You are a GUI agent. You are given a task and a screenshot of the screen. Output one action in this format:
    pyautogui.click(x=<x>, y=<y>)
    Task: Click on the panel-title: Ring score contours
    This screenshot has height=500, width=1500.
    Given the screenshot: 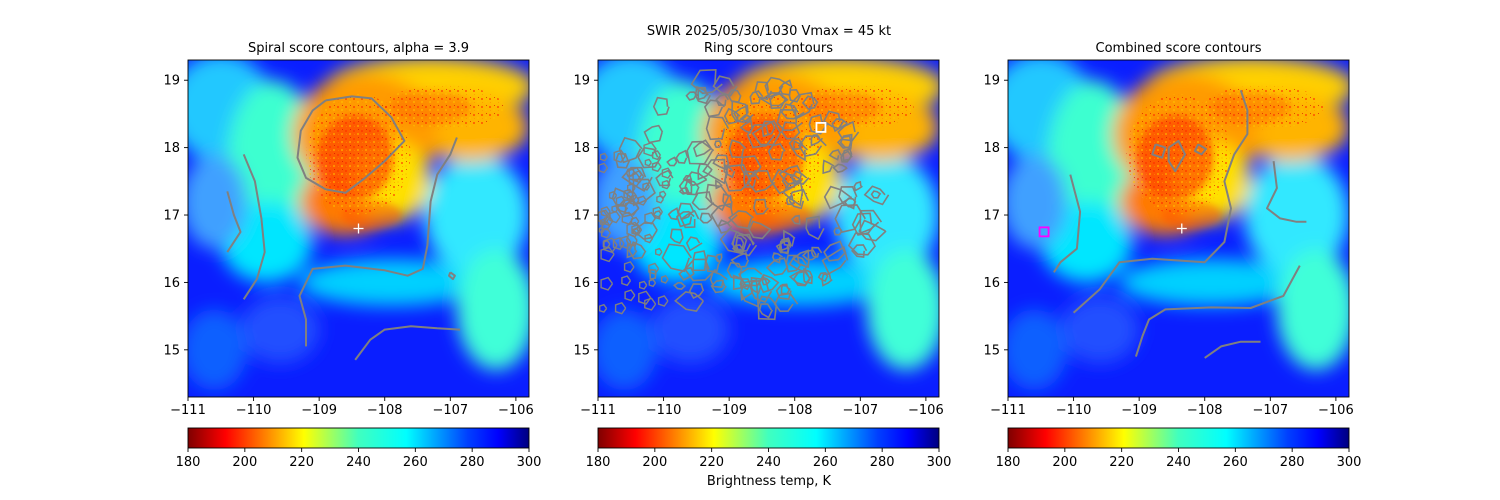 What is the action you would take?
    pyautogui.click(x=768, y=48)
    